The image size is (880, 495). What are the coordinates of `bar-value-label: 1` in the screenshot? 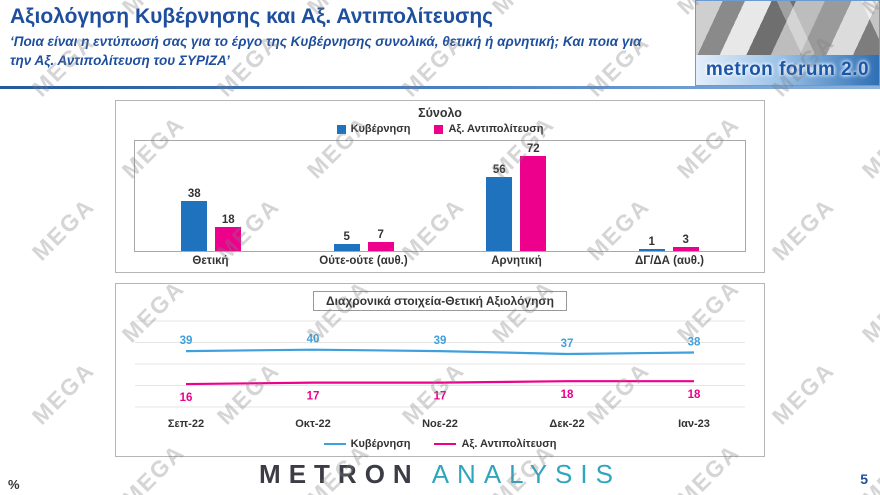 It's located at (651, 242).